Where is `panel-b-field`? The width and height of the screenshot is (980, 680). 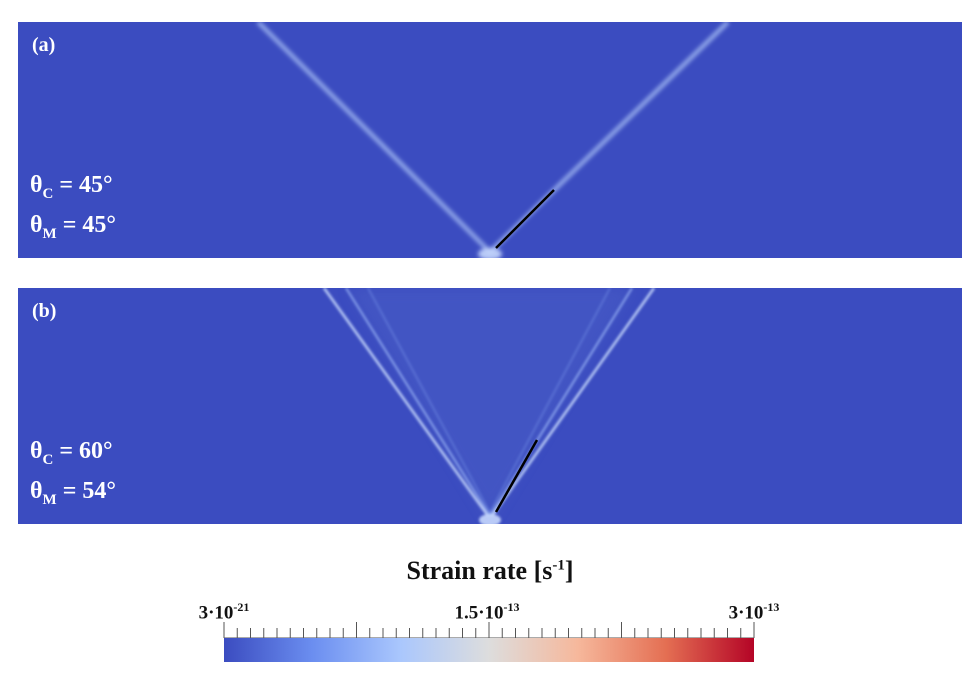 panel-b-field is located at coordinates (489, 406).